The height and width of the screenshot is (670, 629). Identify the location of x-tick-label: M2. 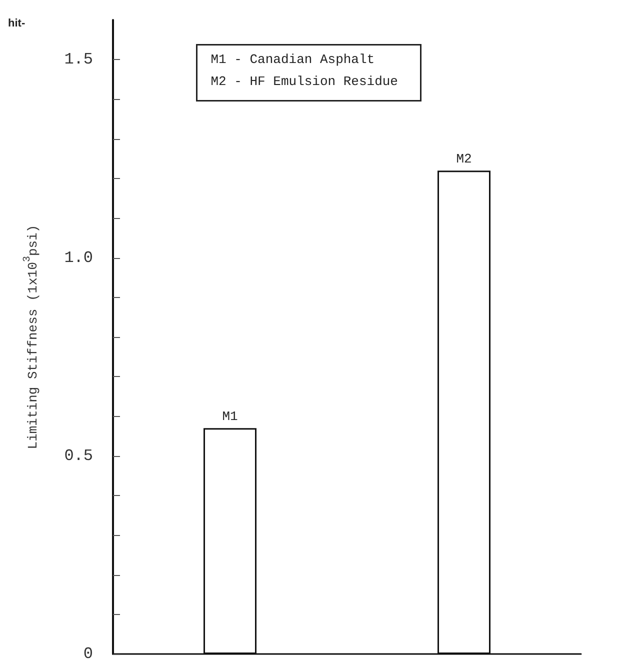
(464, 159).